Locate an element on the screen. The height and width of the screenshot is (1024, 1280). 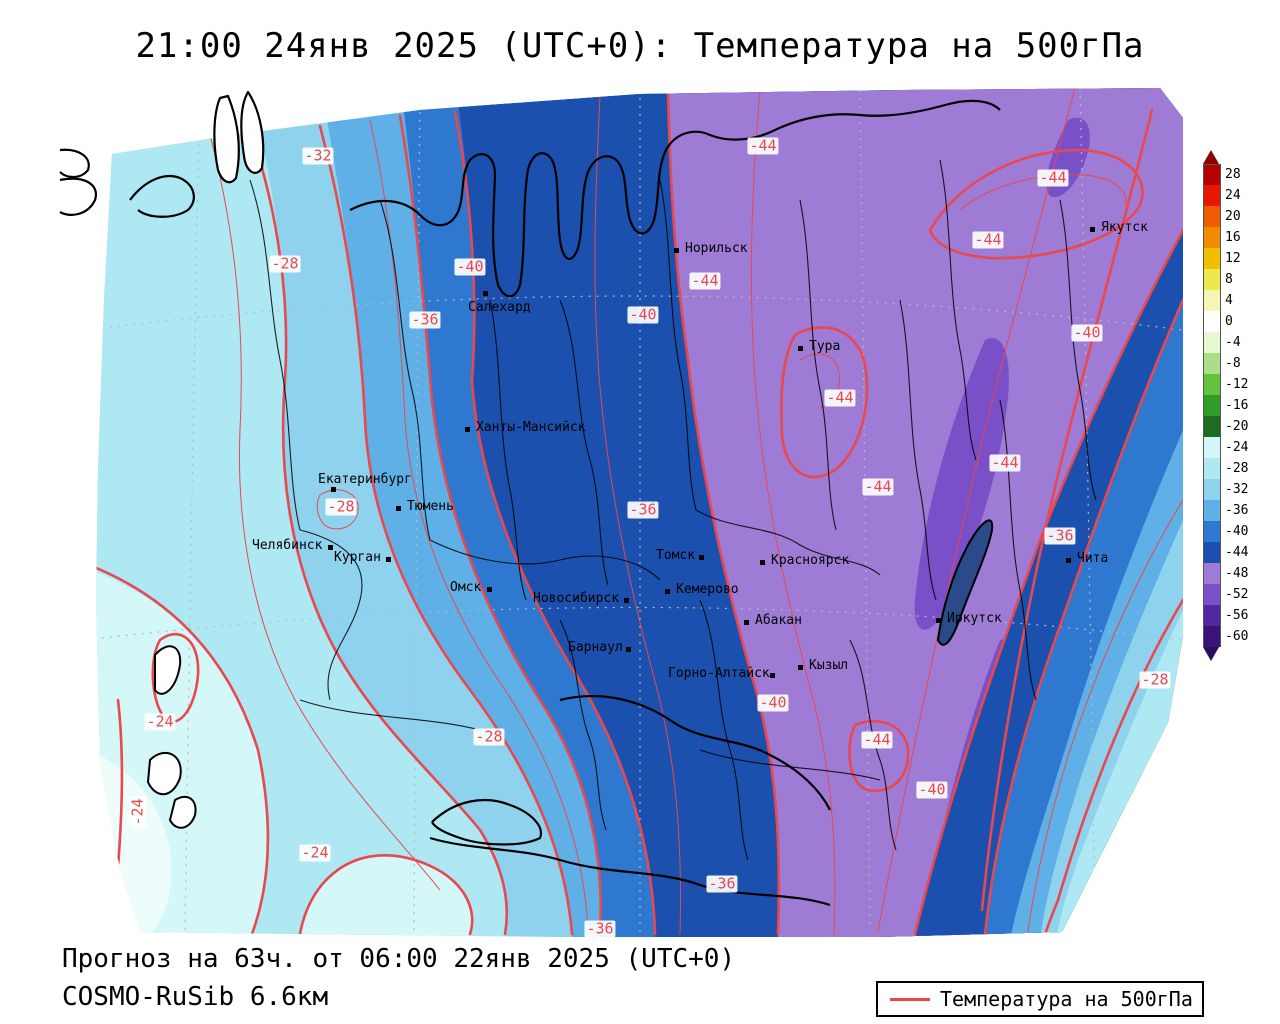
colorbar-row: -52 is located at coordinates (1238, 594).